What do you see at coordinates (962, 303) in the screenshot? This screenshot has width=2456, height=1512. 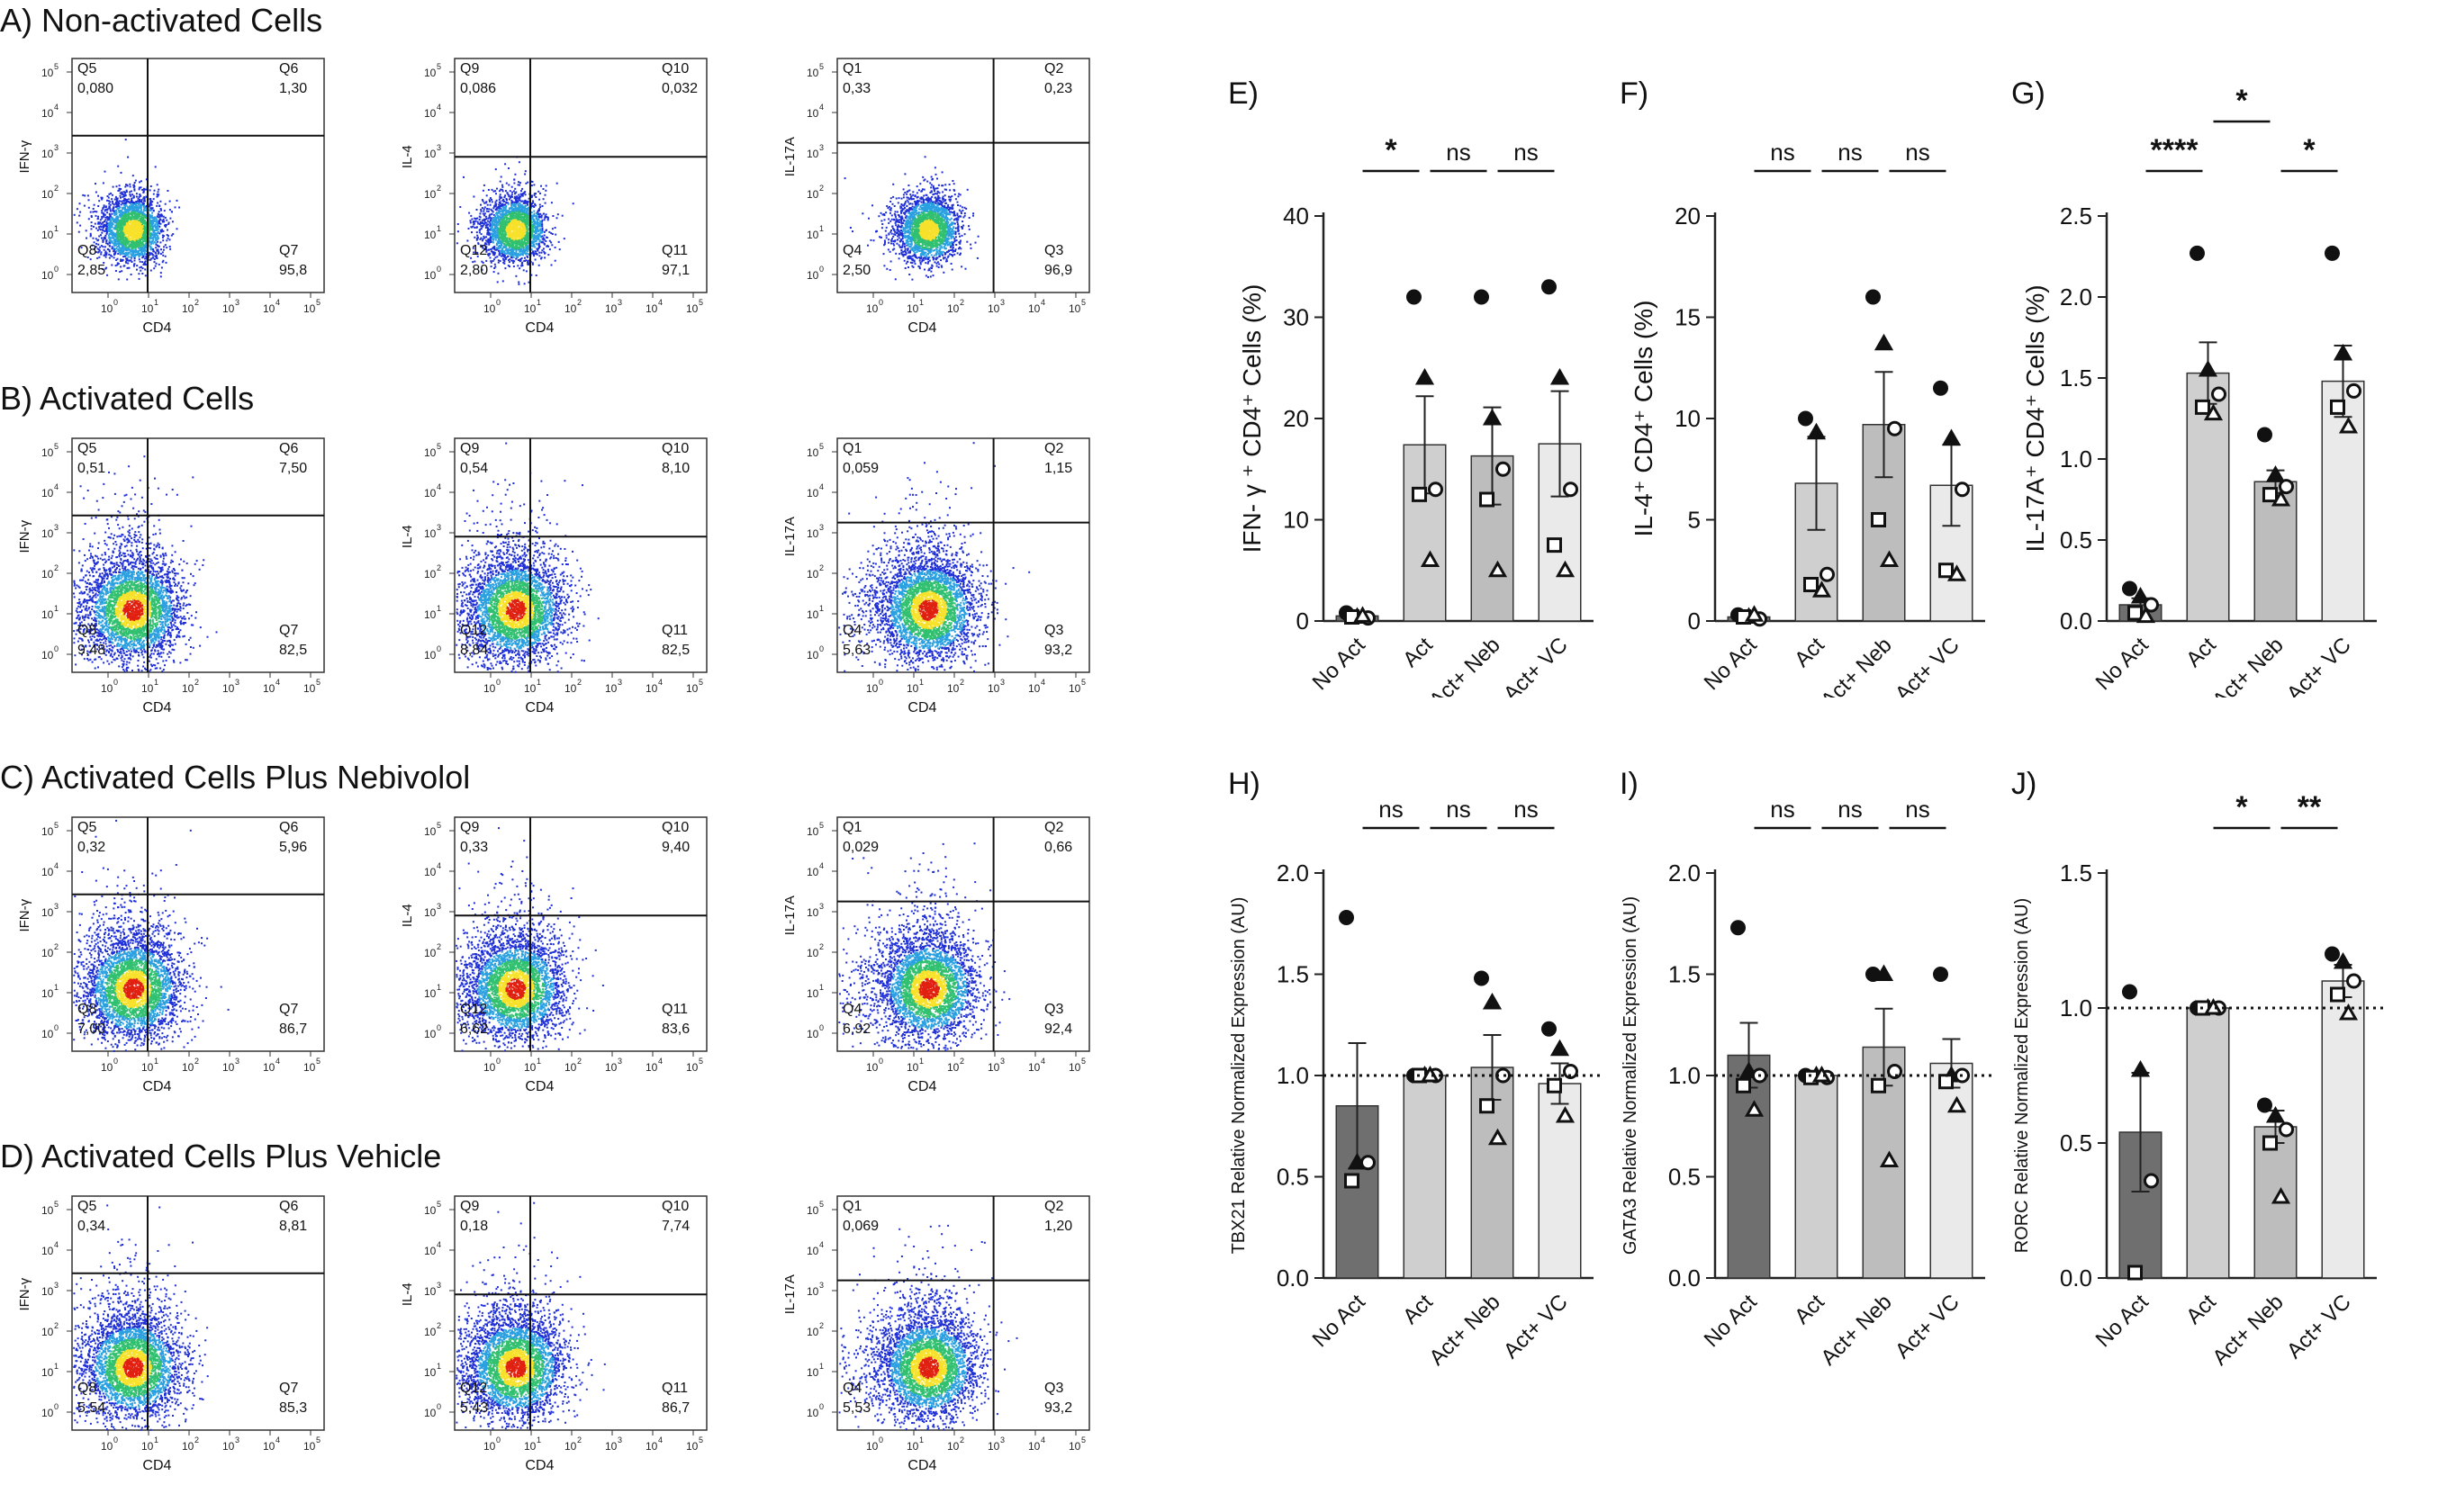 I see `x-tick-exp: 2` at bounding box center [962, 303].